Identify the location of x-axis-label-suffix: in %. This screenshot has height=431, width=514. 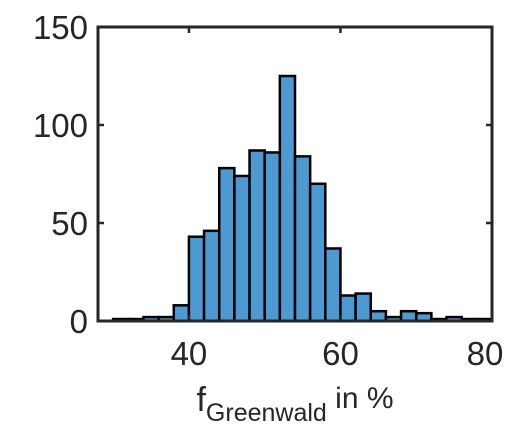
(360, 398).